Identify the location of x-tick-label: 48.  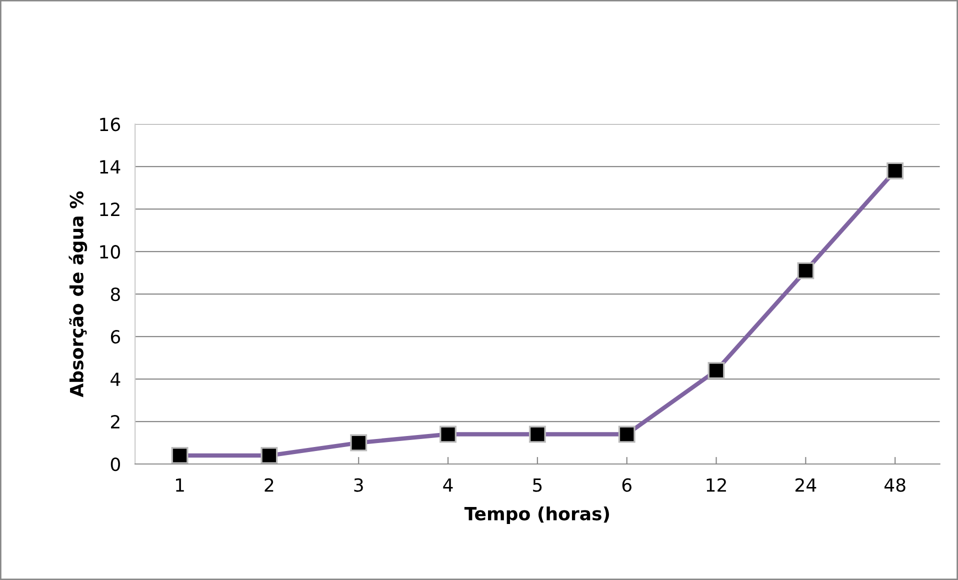
(895, 485).